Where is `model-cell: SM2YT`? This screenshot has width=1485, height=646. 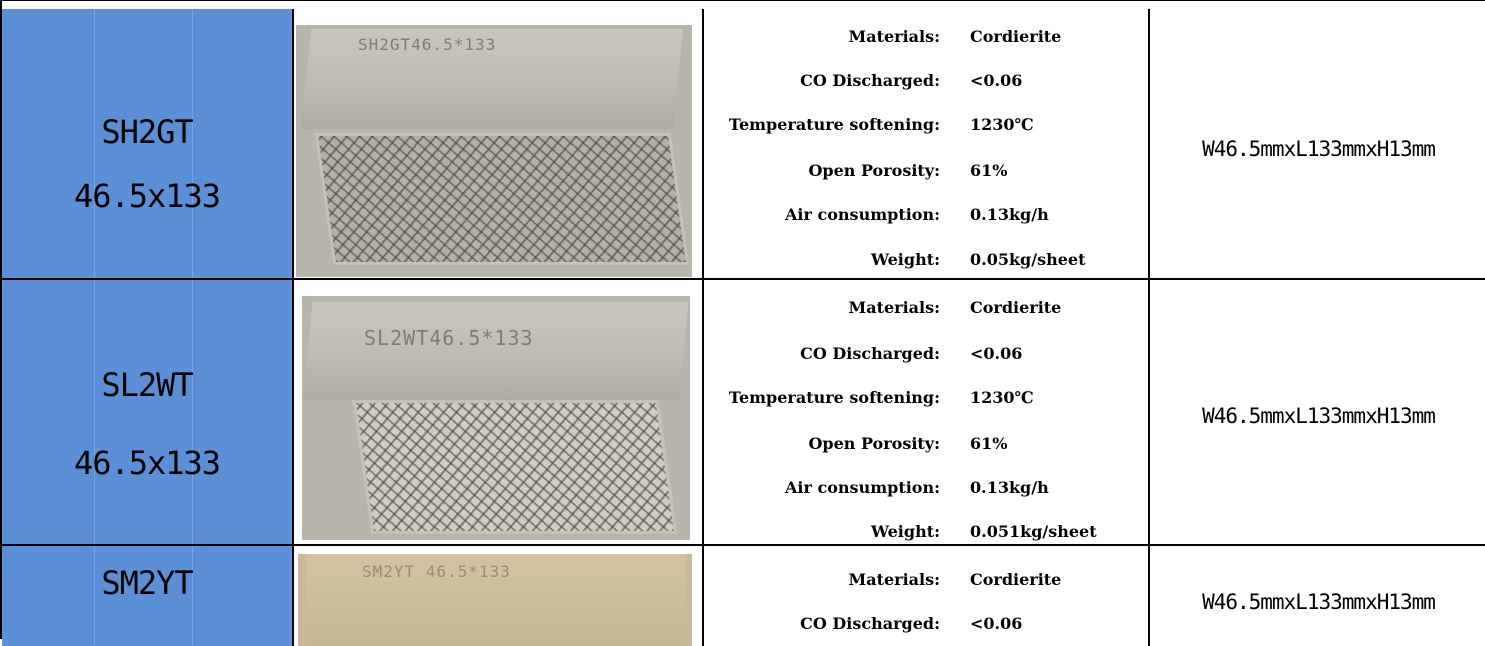
model-cell: SM2YT is located at coordinates (148, 596).